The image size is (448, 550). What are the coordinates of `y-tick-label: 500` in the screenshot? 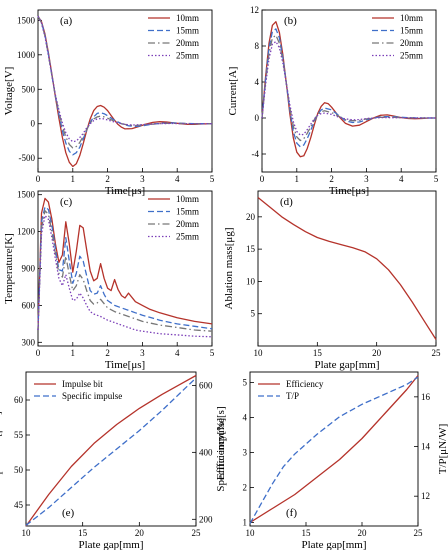 It's located at (29, 89).